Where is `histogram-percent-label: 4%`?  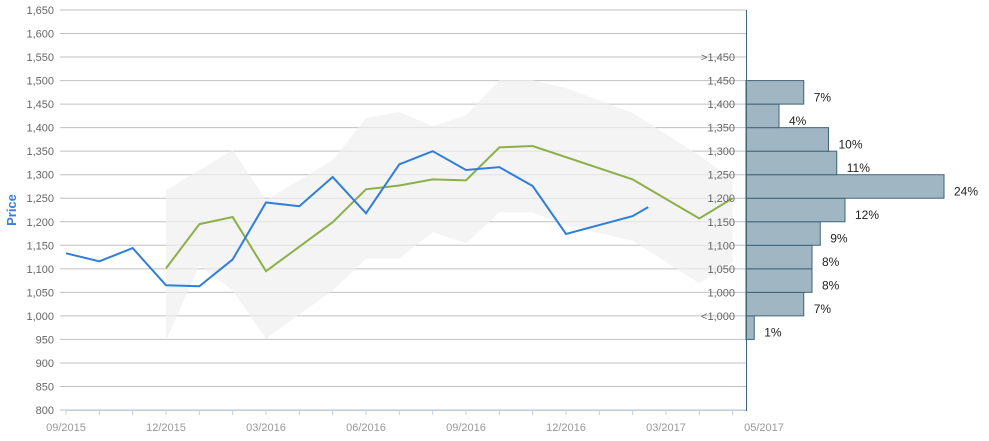
histogram-percent-label: 4% is located at coordinates (798, 121).